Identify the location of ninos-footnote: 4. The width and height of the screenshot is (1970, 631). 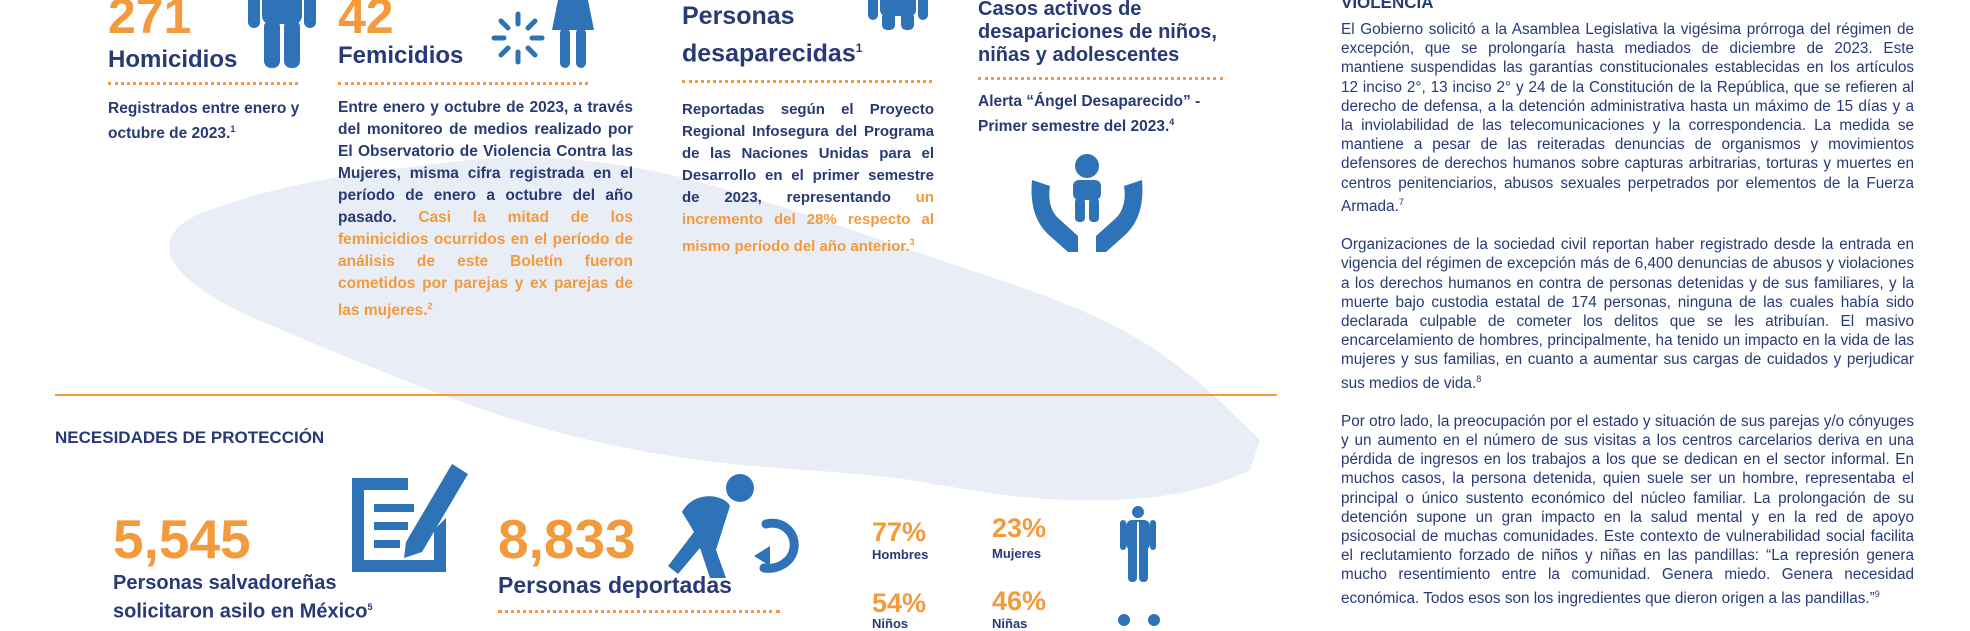
(1172, 122).